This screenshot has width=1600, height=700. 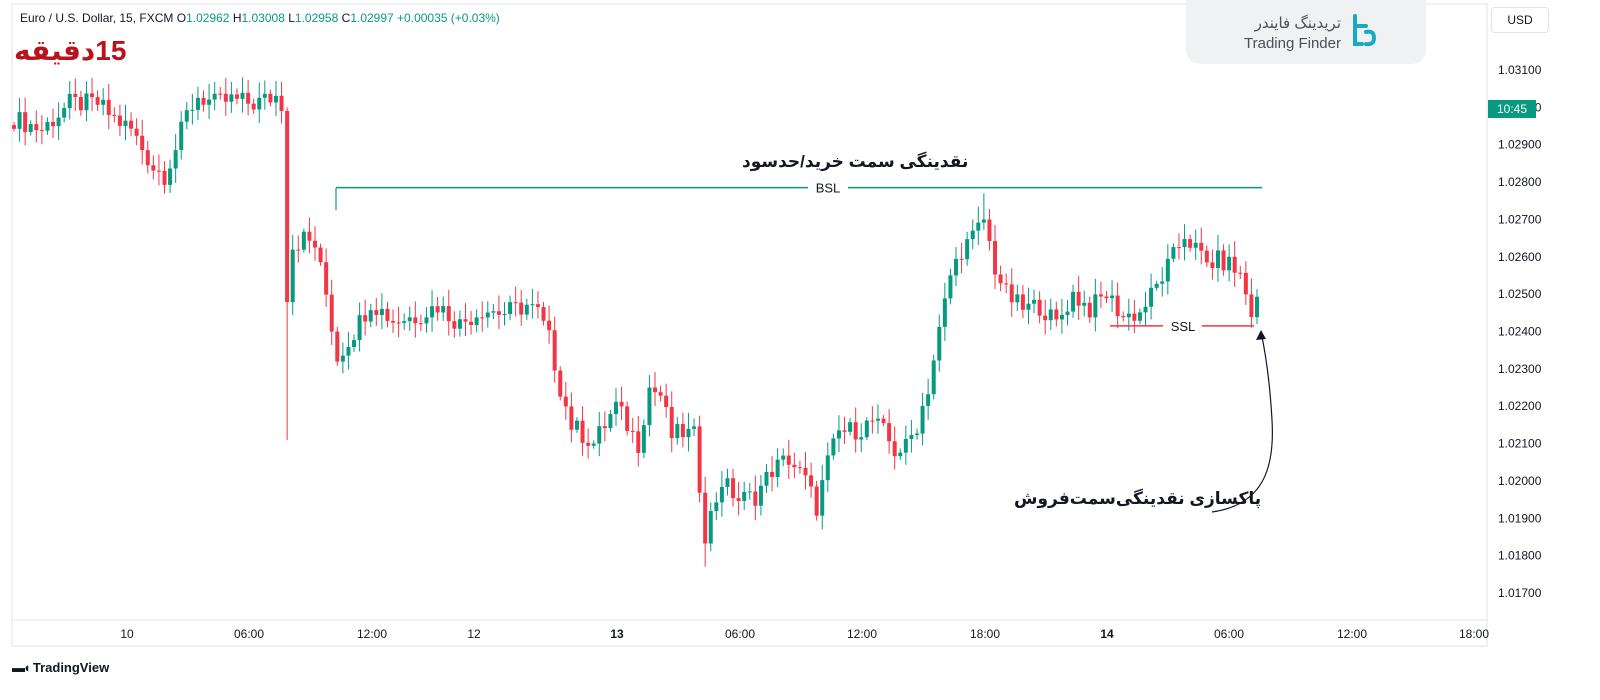 What do you see at coordinates (71, 667) in the screenshot?
I see `tradingview-label: TradingView` at bounding box center [71, 667].